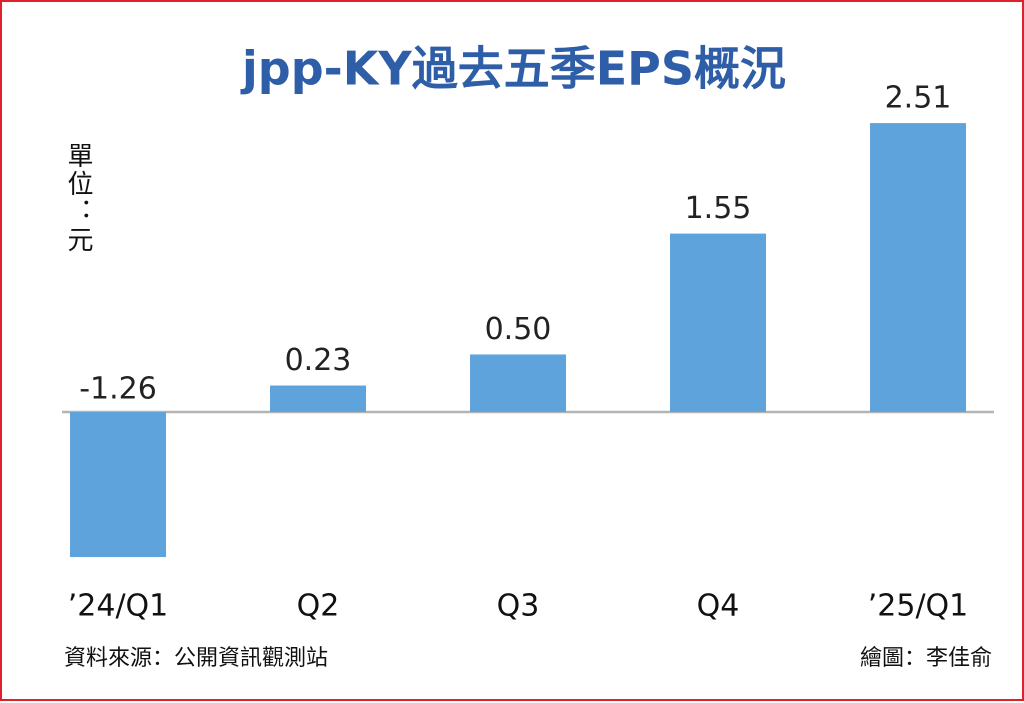 Image resolution: width=1024 pixels, height=703 pixels. What do you see at coordinates (78, 198) in the screenshot?
I see `unit-label: 單位：元` at bounding box center [78, 198].